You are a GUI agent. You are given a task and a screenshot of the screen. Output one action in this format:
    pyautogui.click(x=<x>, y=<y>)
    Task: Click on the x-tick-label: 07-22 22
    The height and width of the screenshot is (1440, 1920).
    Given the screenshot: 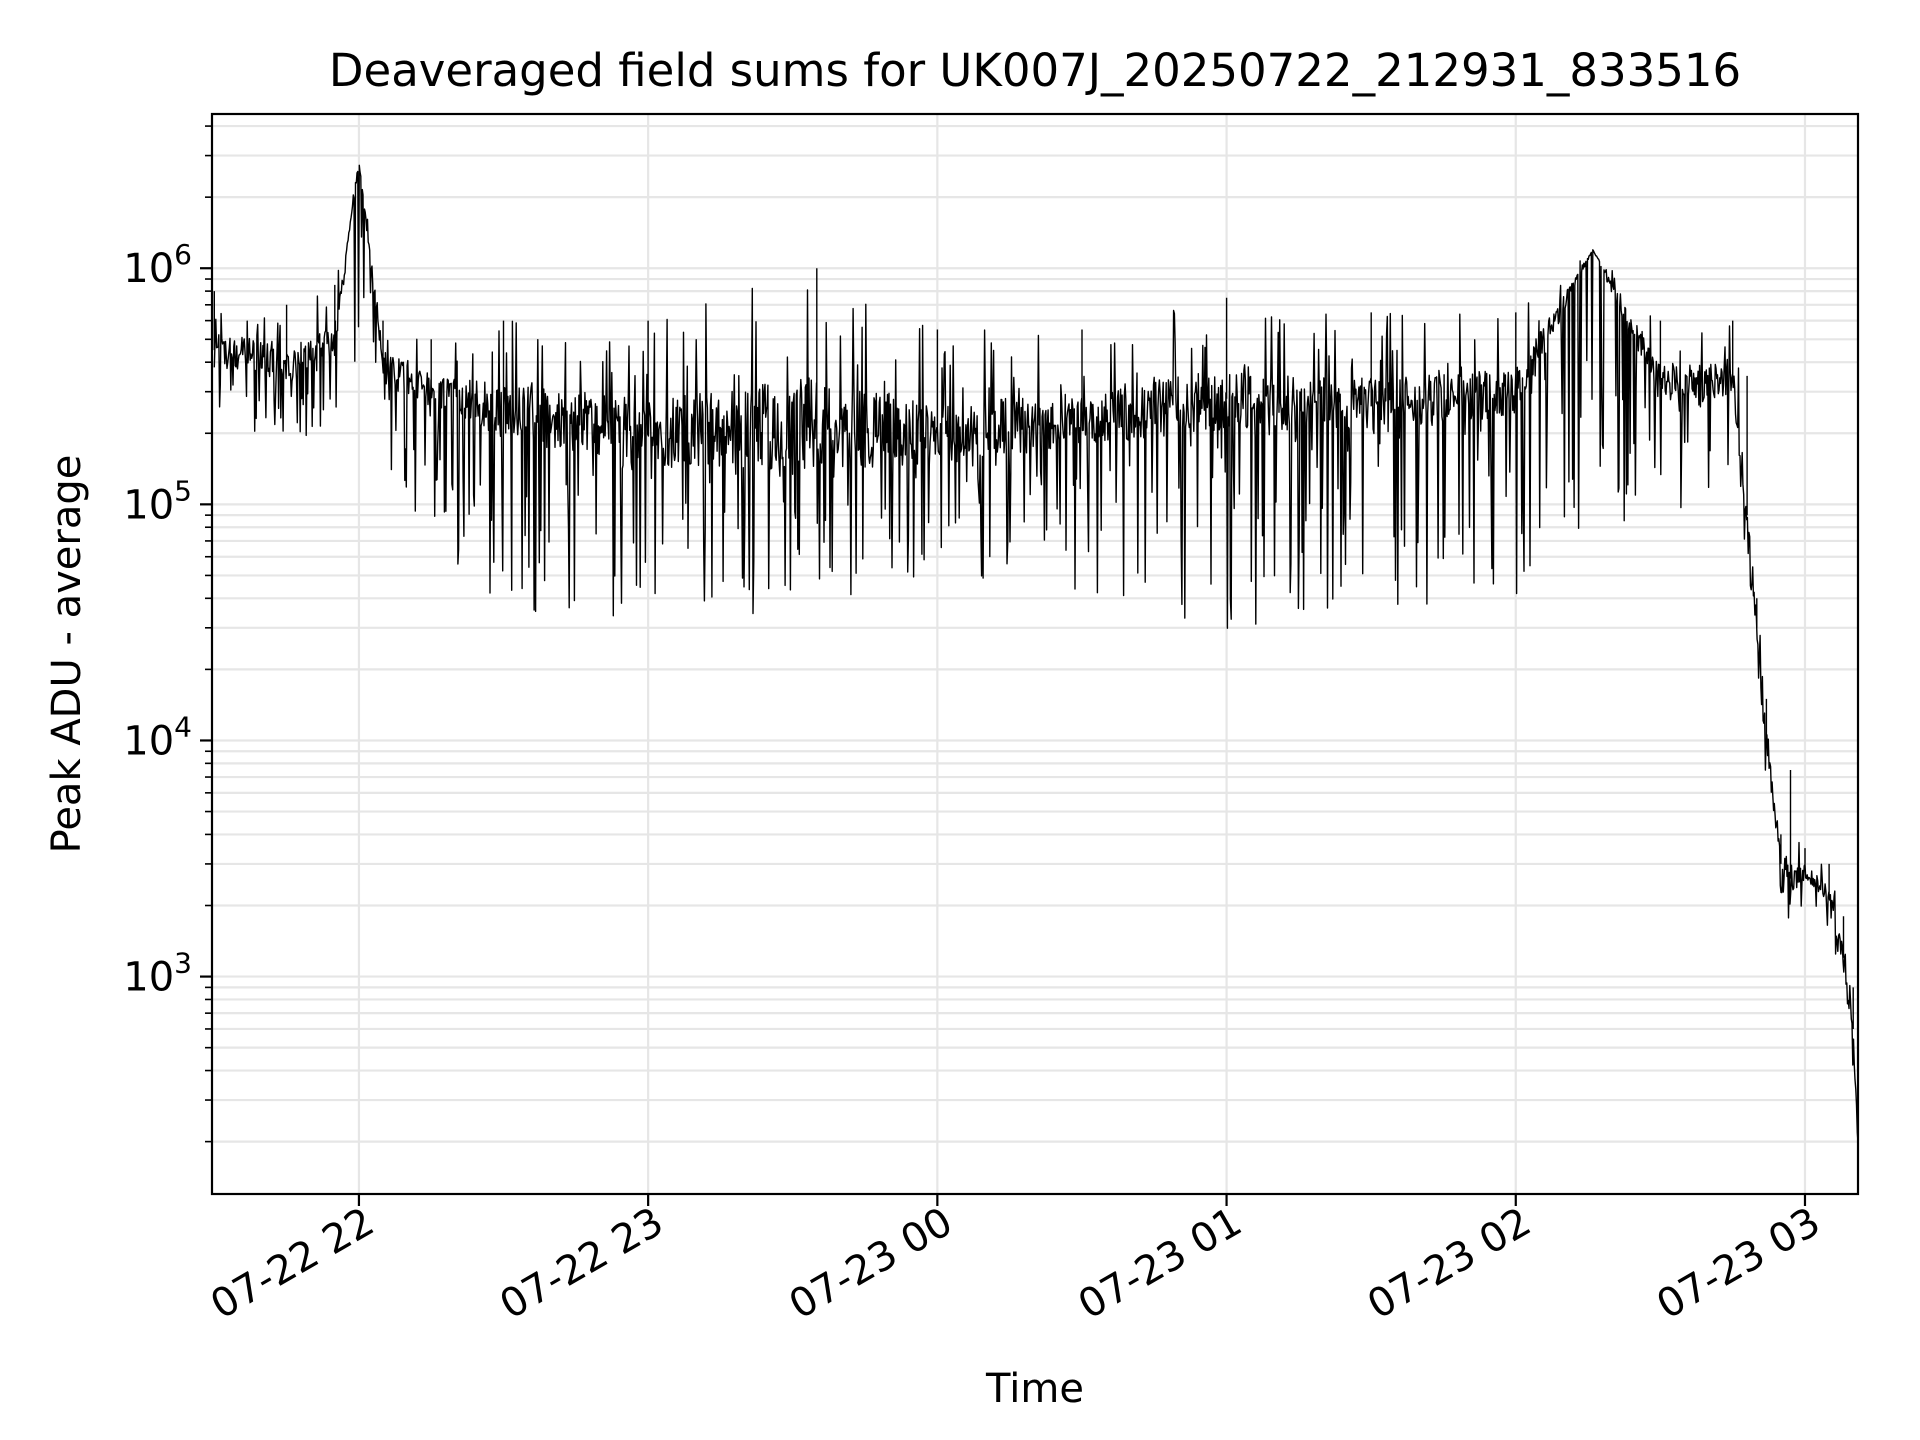 What is the action you would take?
    pyautogui.click(x=292, y=1264)
    